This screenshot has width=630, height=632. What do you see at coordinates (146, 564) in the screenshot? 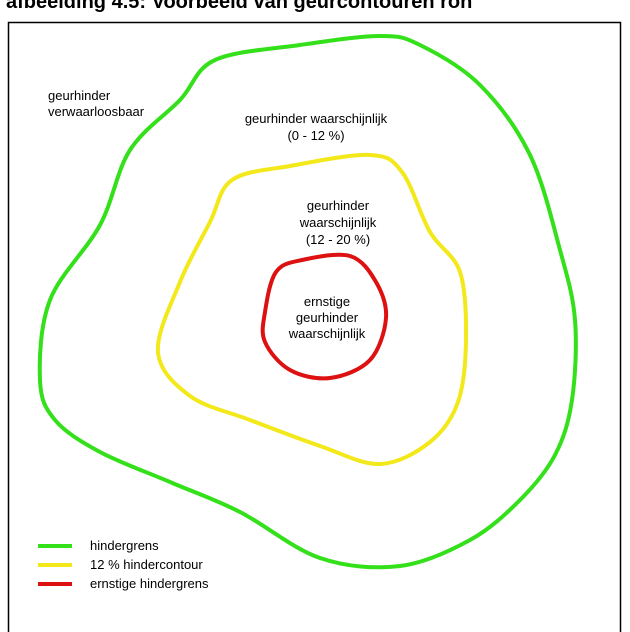
I see `legend-label: 12 % hindercontour` at bounding box center [146, 564].